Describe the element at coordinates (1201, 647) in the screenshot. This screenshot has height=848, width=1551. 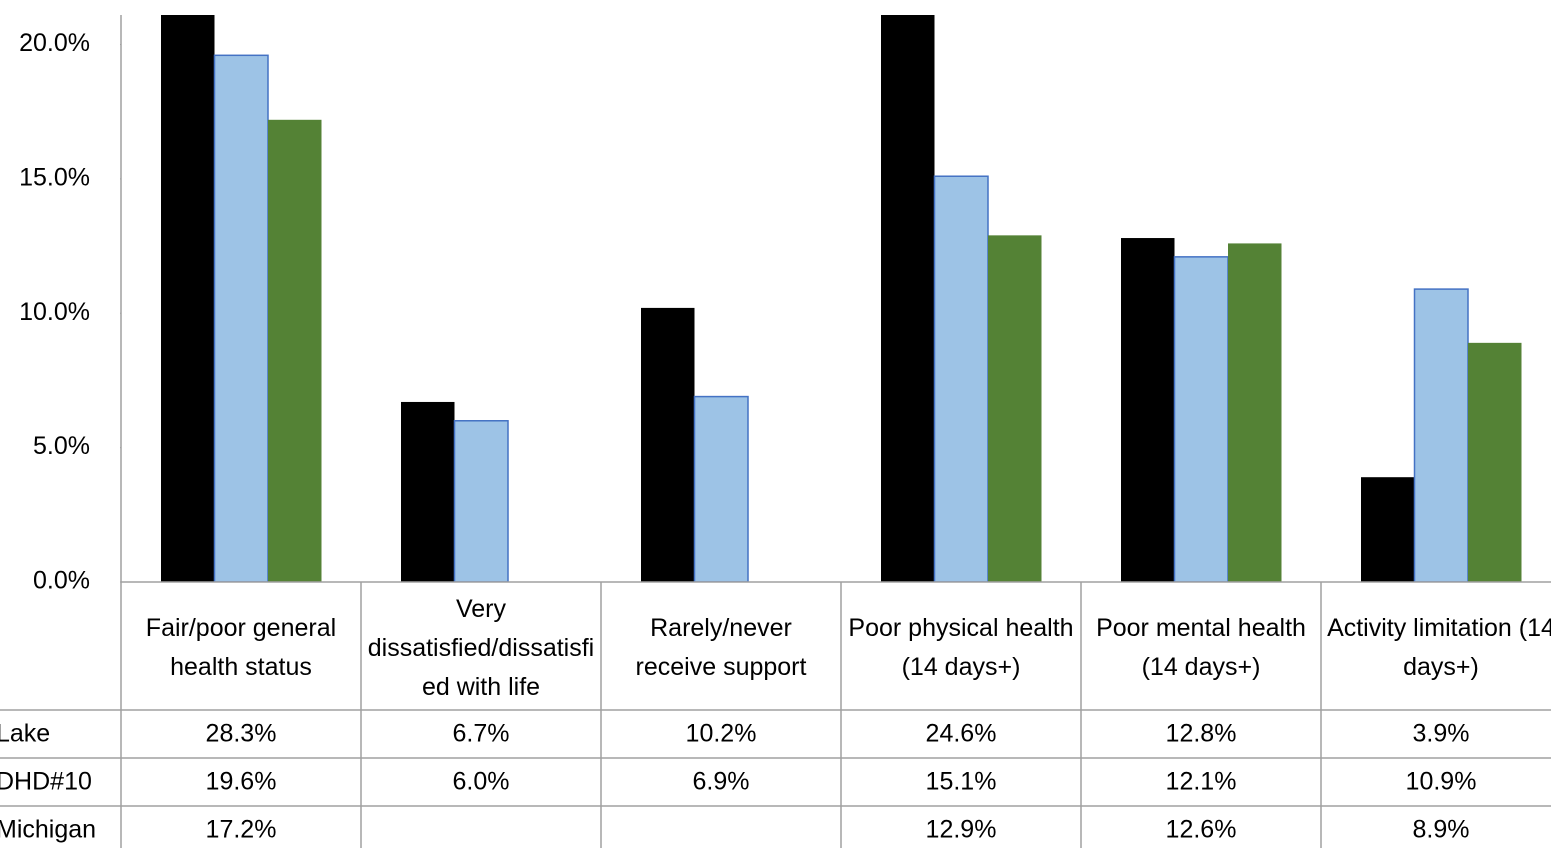
I see `x-tick-label: Poor mental health (14 days+)` at that location.